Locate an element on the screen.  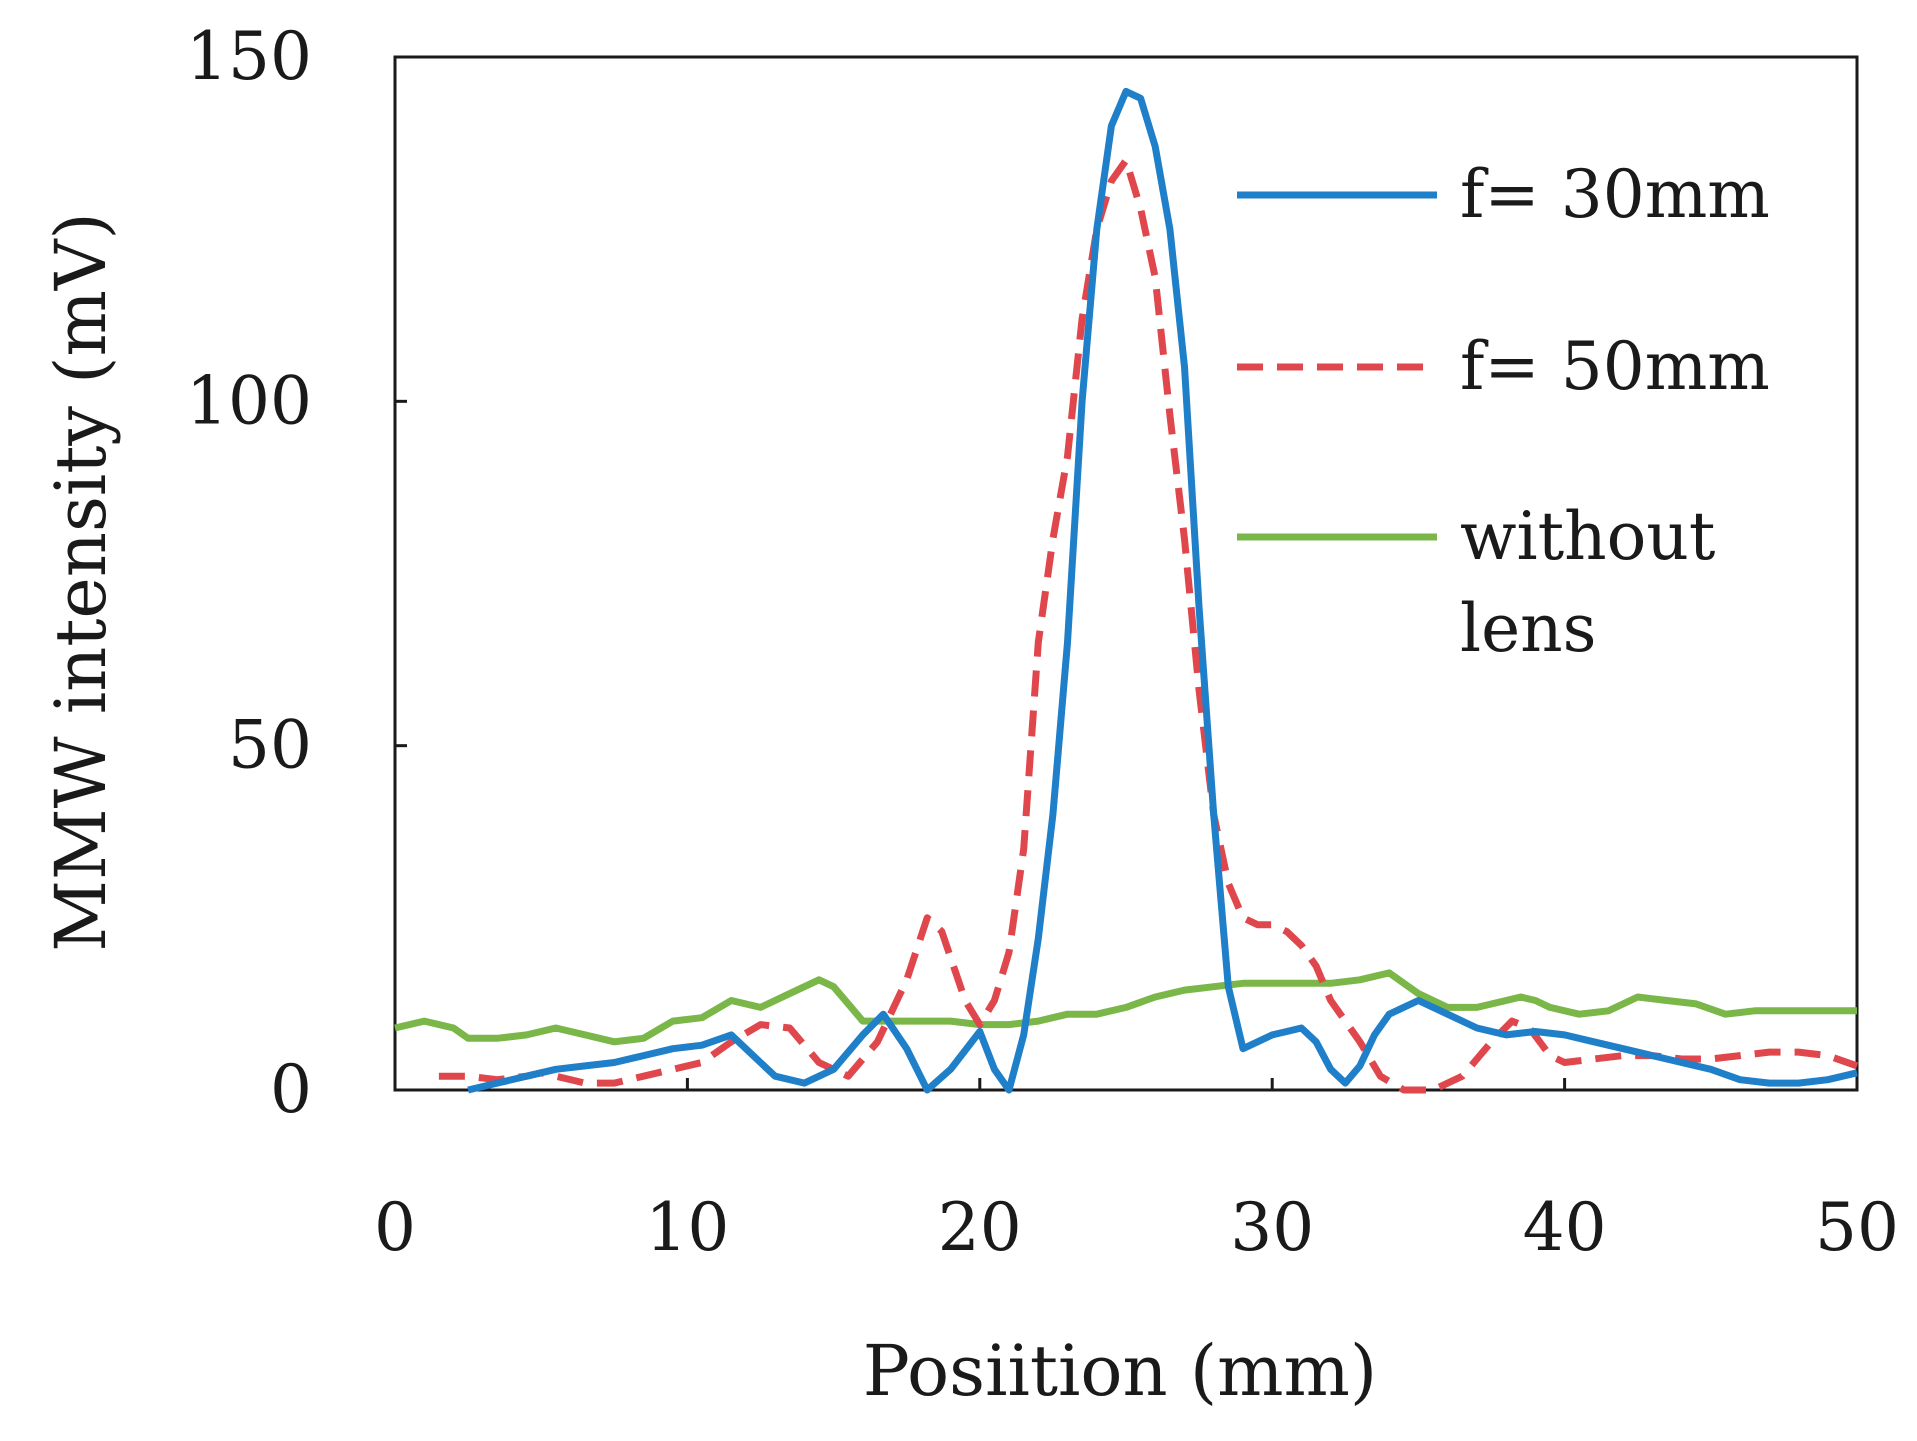
x-tick-label: 50 is located at coordinates (1857, 1227).